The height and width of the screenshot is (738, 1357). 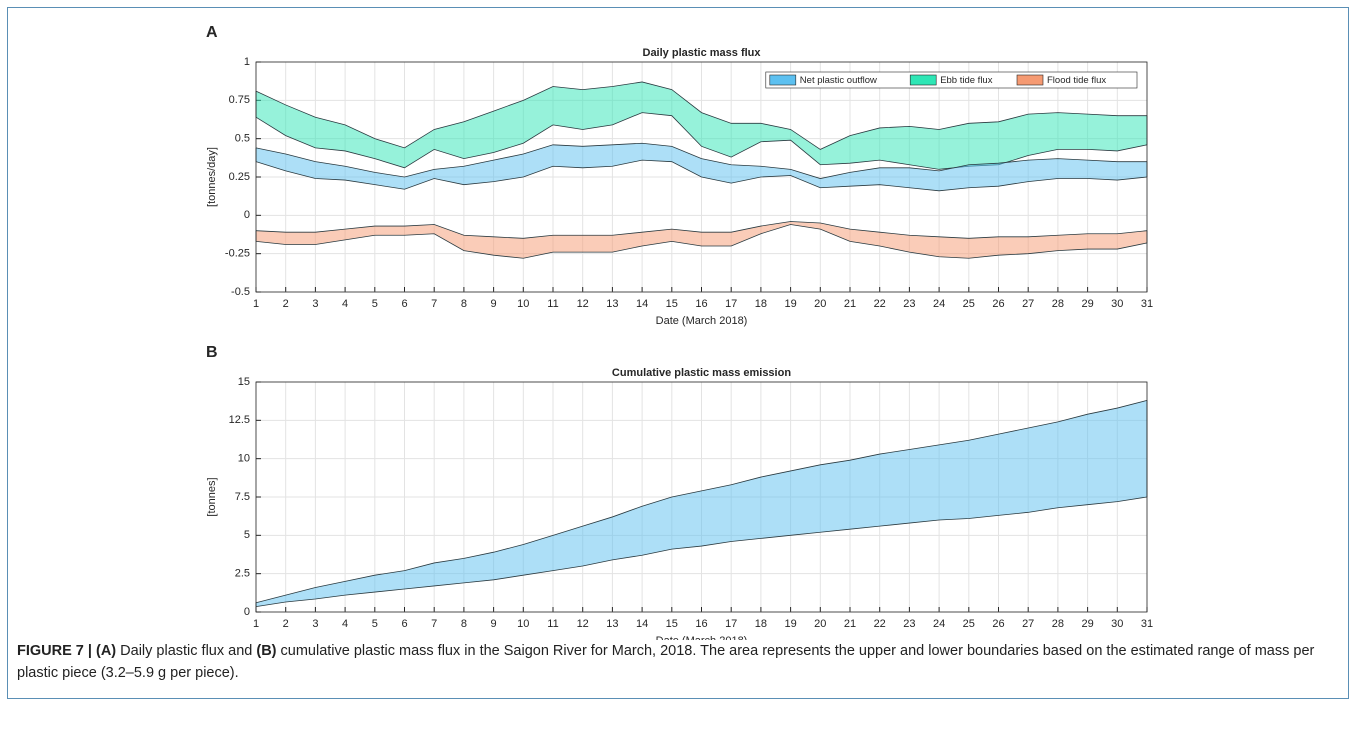 What do you see at coordinates (244, 459) in the screenshot?
I see `y-tick-label: 10` at bounding box center [244, 459].